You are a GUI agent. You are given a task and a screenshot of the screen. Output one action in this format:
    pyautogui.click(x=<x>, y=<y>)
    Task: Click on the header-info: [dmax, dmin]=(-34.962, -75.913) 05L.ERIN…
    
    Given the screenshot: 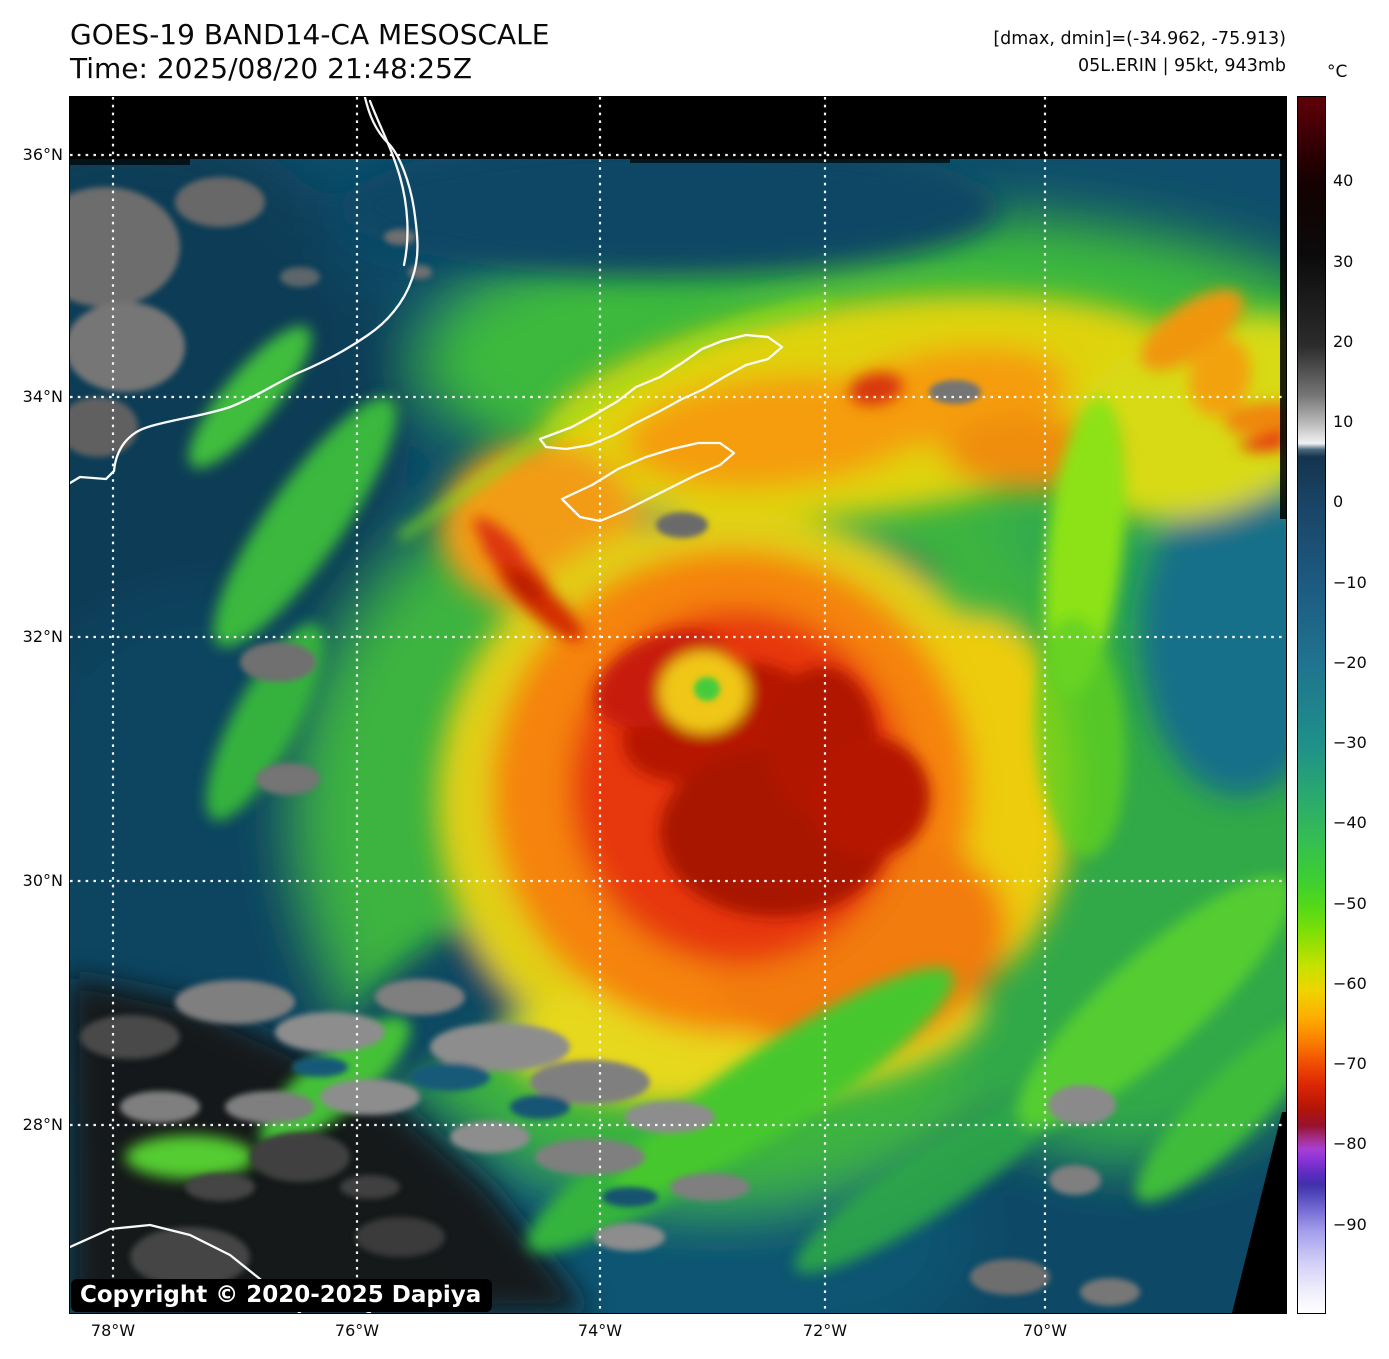 What is the action you would take?
    pyautogui.click(x=1139, y=53)
    